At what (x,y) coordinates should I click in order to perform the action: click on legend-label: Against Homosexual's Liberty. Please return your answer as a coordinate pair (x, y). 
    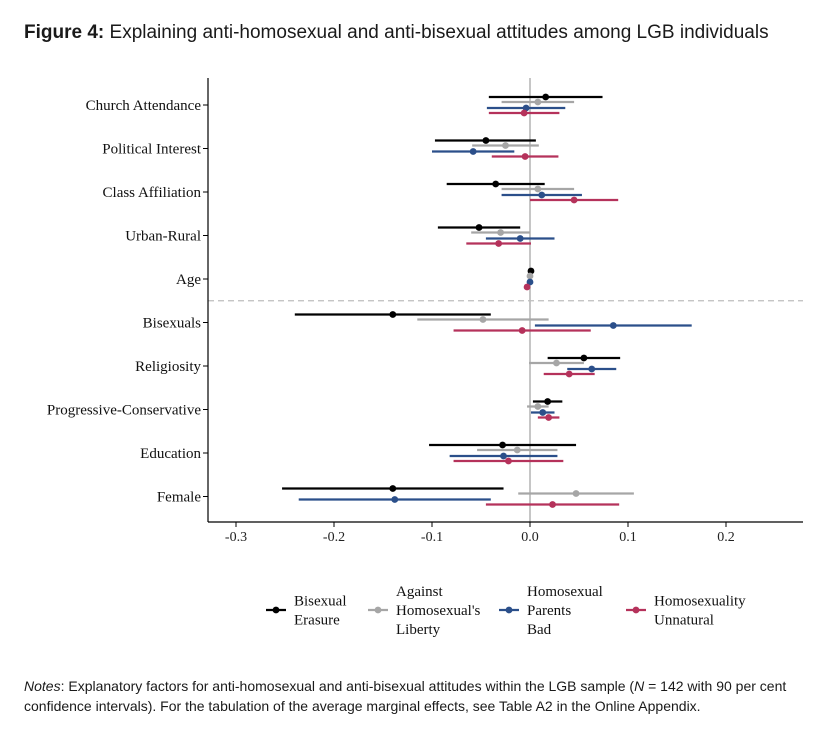
    Looking at the image, I should click on (438, 611).